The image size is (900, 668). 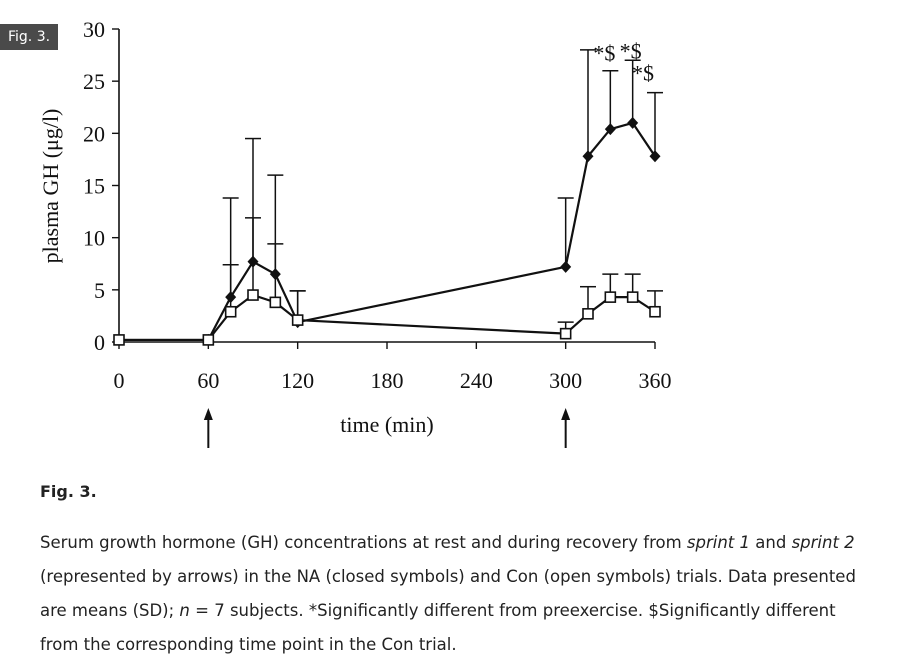 What do you see at coordinates (565, 380) in the screenshot?
I see `x-tick-label: 300` at bounding box center [565, 380].